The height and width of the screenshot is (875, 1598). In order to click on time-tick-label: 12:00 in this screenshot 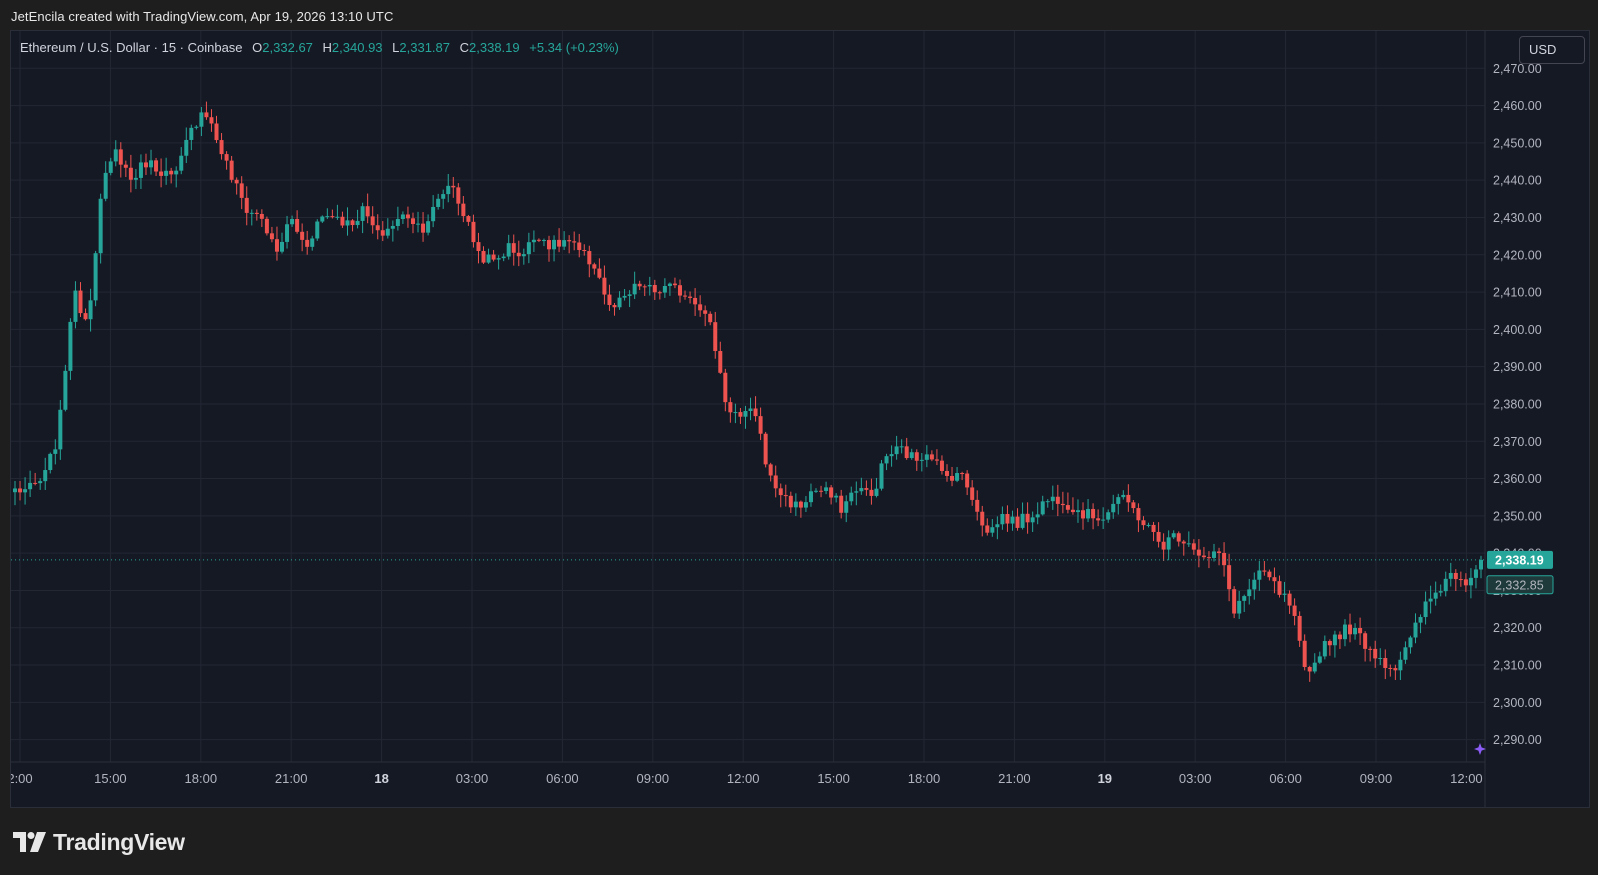, I will do `click(1466, 778)`.